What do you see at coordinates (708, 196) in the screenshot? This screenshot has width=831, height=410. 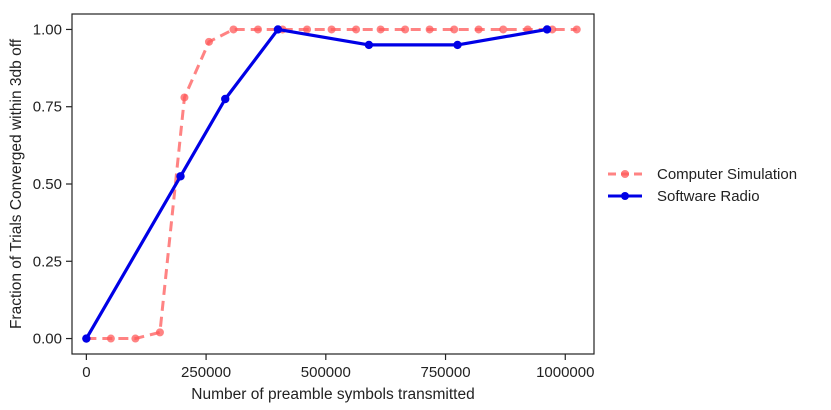 I see `legend-entry-label: Software Radio` at bounding box center [708, 196].